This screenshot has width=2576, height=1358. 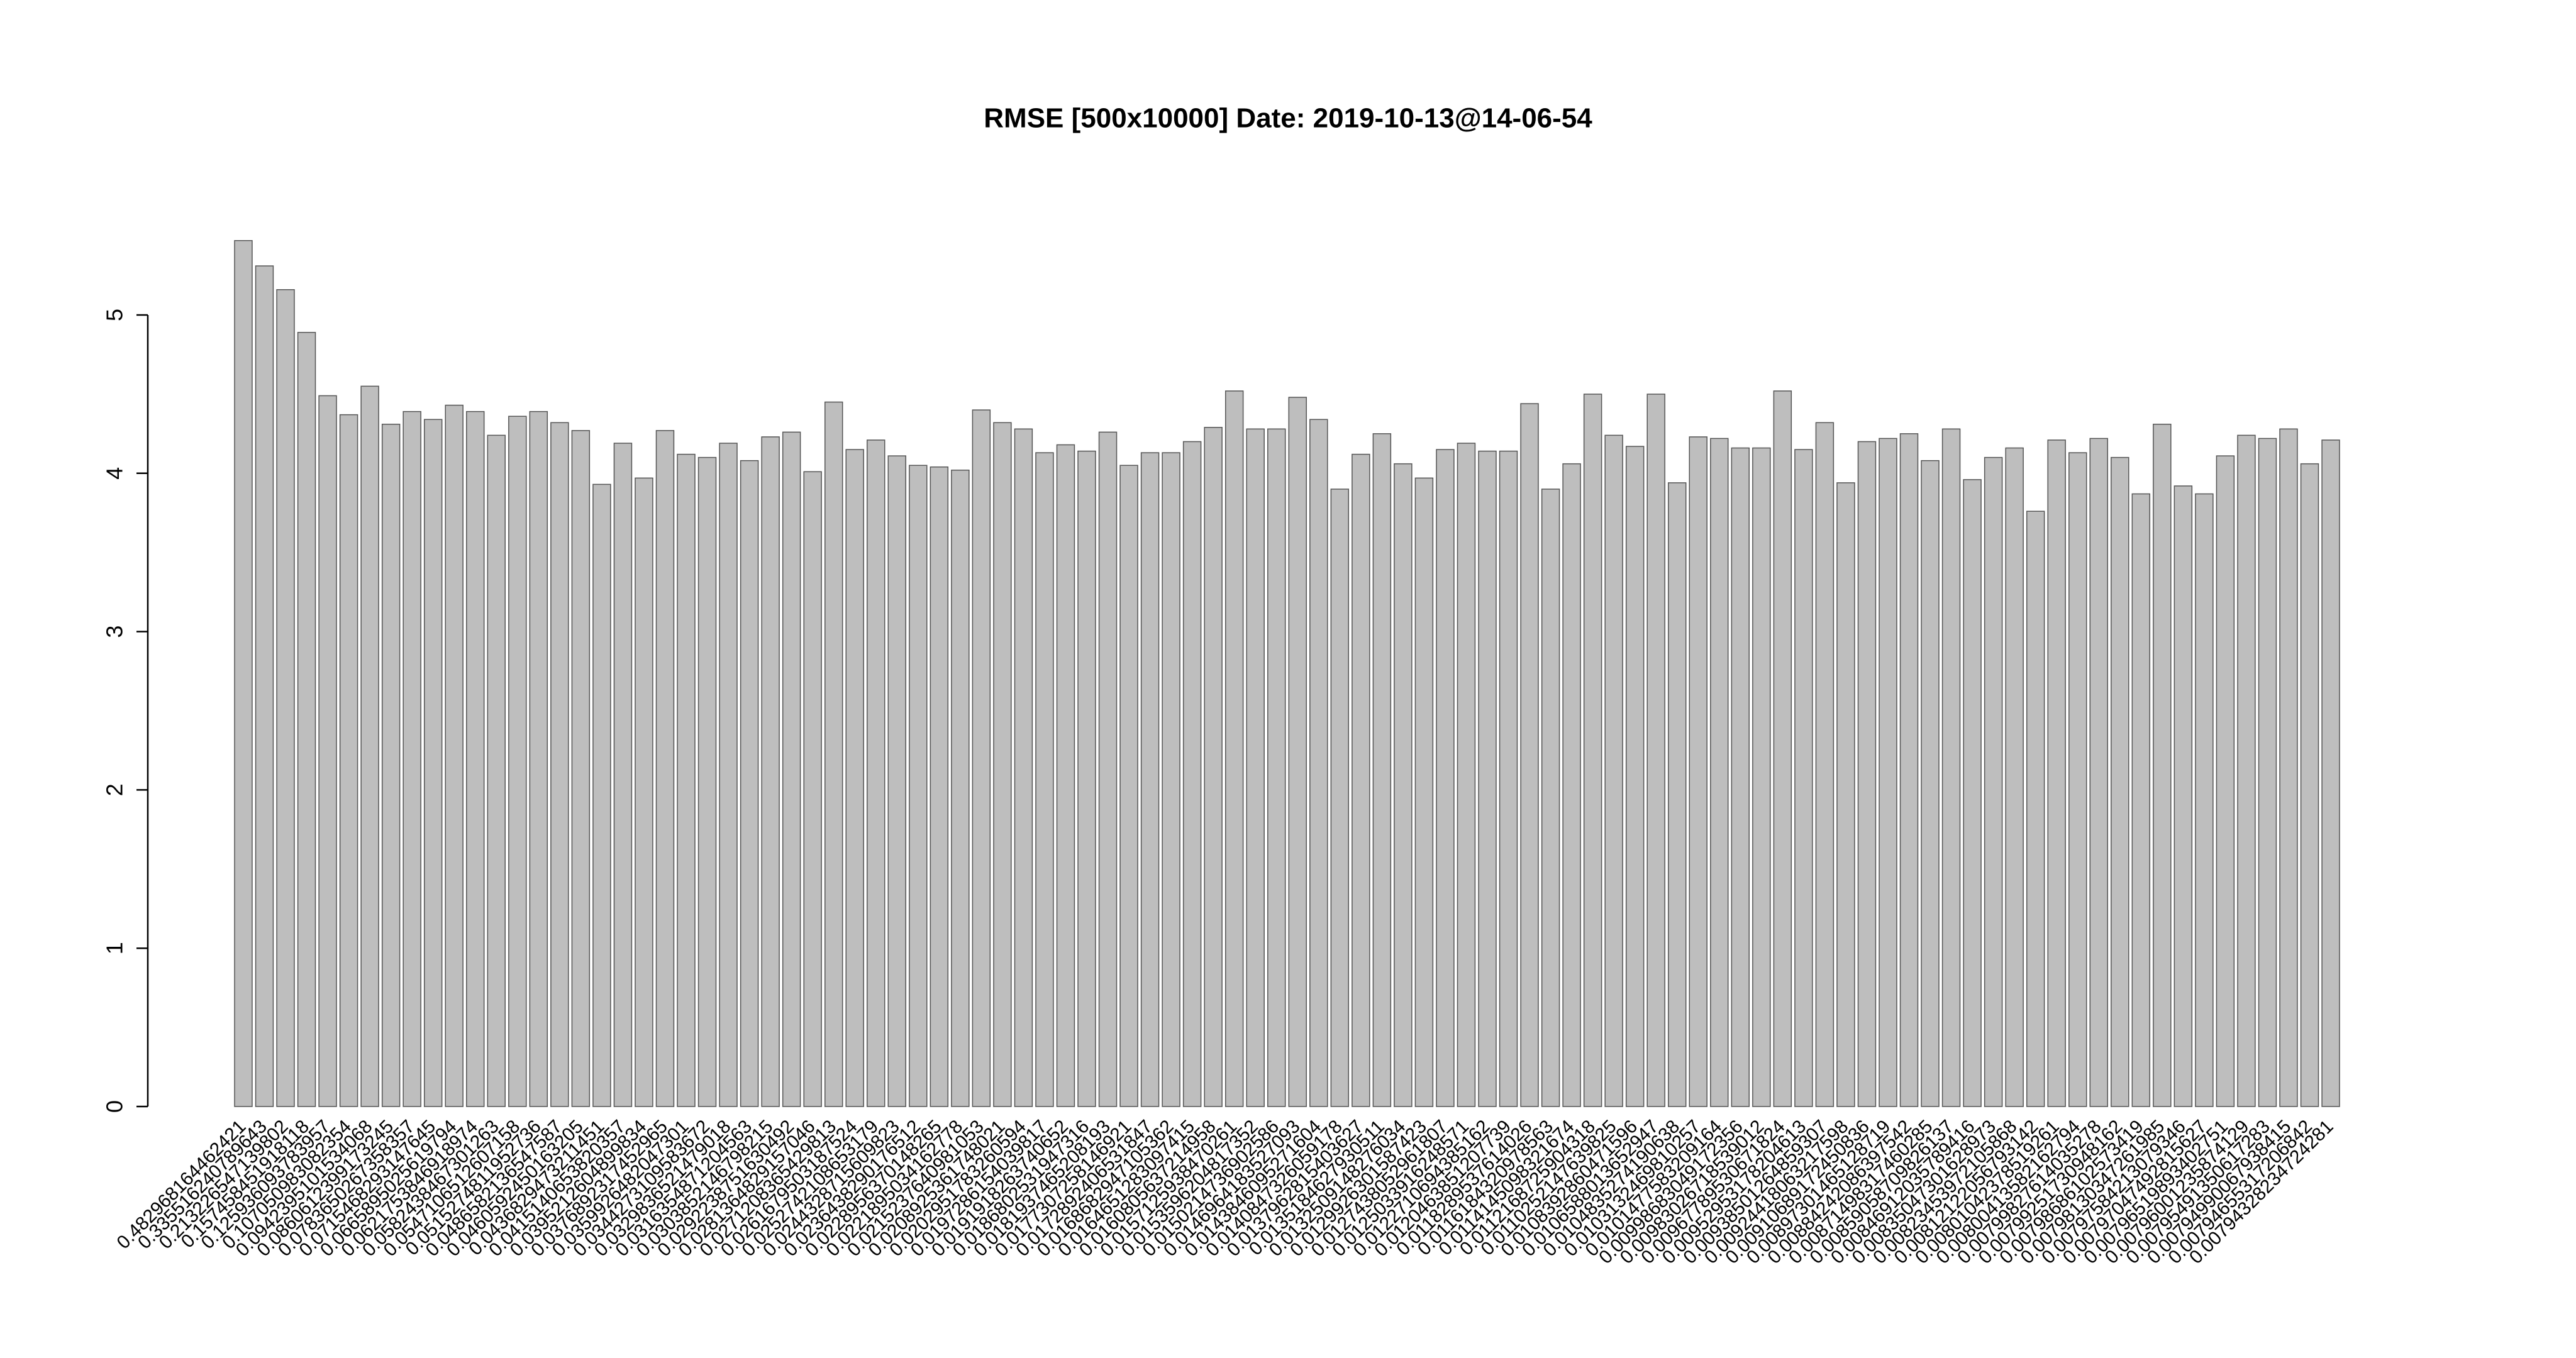 What do you see at coordinates (115, 1106) in the screenshot?
I see `y-tick-label: 0` at bounding box center [115, 1106].